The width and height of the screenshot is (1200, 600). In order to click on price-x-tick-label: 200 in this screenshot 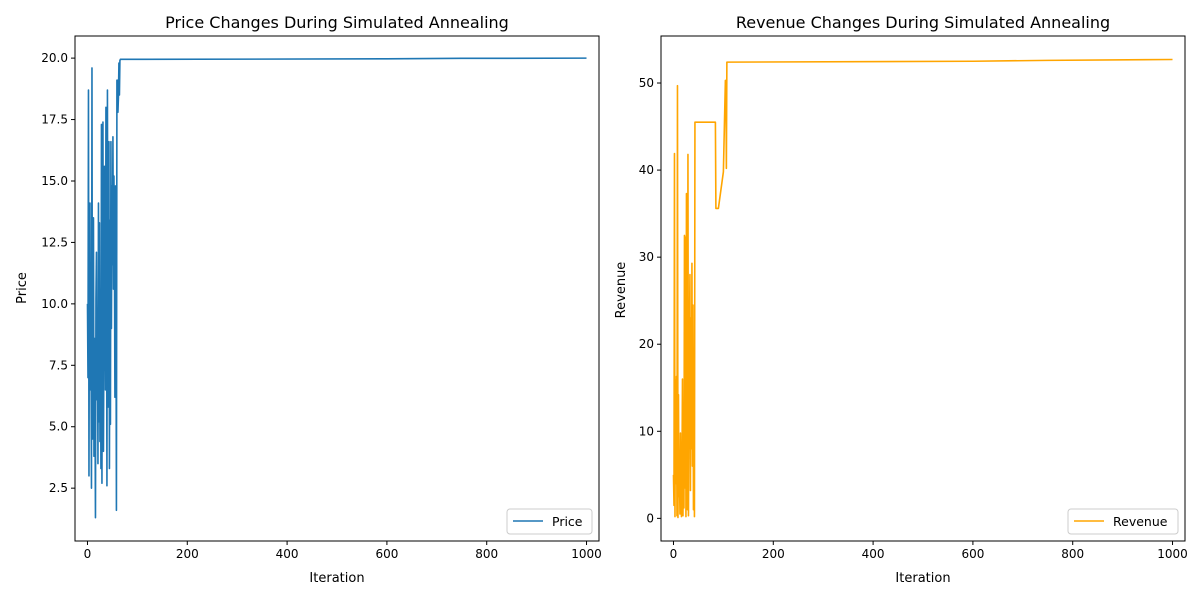, I will do `click(187, 554)`.